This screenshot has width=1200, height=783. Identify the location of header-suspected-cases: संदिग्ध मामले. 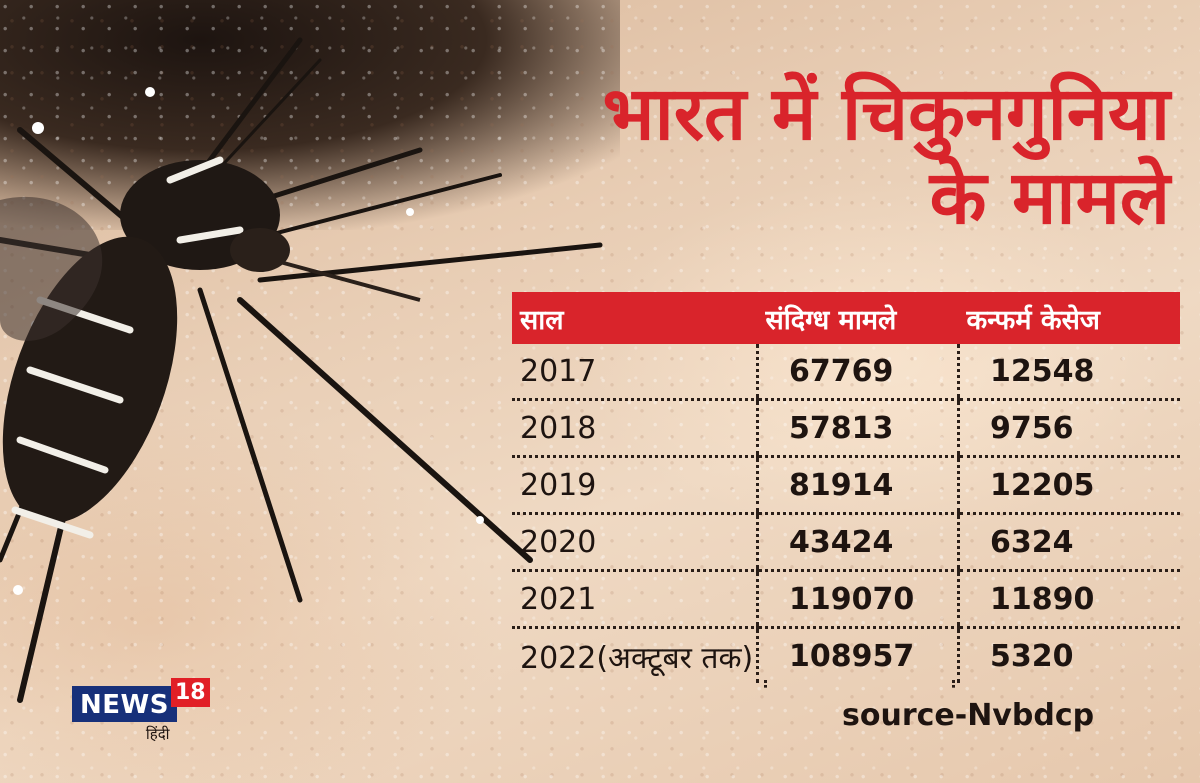
(831, 320).